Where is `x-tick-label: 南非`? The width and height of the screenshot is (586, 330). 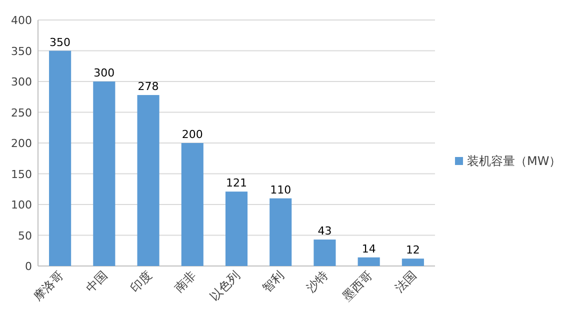 x-tick-label: 南非 is located at coordinates (185, 282).